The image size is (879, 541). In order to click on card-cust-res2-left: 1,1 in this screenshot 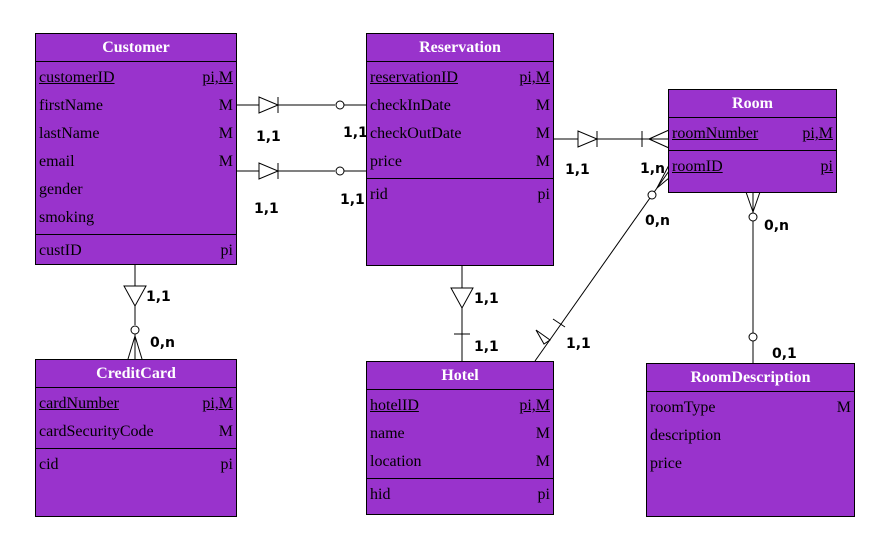, I will do `click(266, 209)`.